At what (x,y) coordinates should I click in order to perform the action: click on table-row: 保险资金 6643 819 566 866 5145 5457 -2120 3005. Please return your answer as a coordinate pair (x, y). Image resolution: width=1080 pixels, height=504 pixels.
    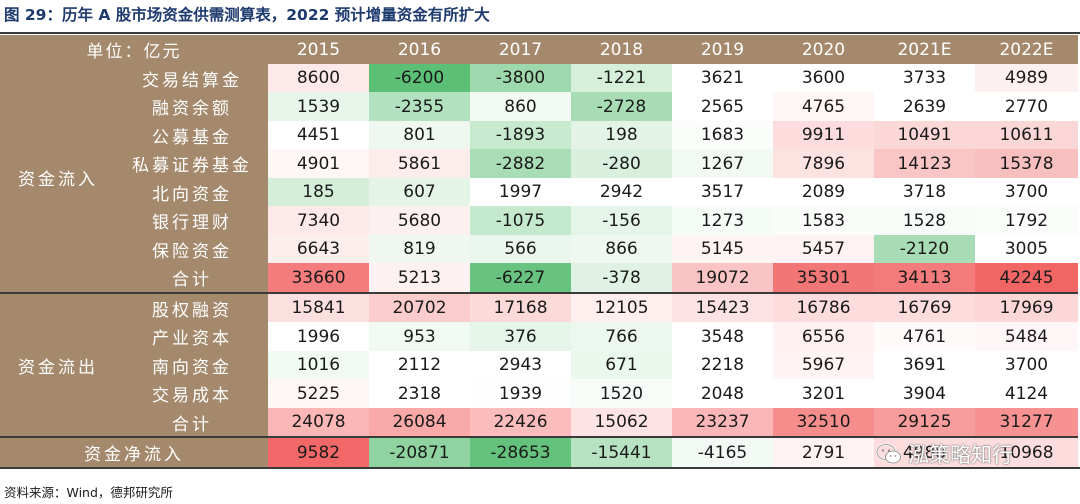
    Looking at the image, I should click on (539, 249).